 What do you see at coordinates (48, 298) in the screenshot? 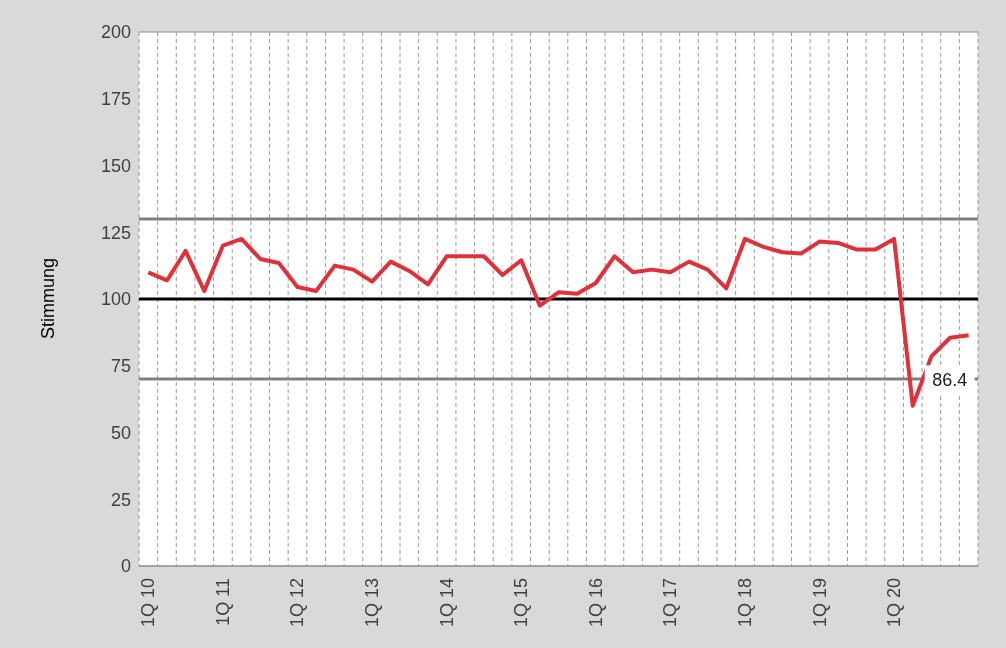
I see `y-axis-title: Stimmung` at bounding box center [48, 298].